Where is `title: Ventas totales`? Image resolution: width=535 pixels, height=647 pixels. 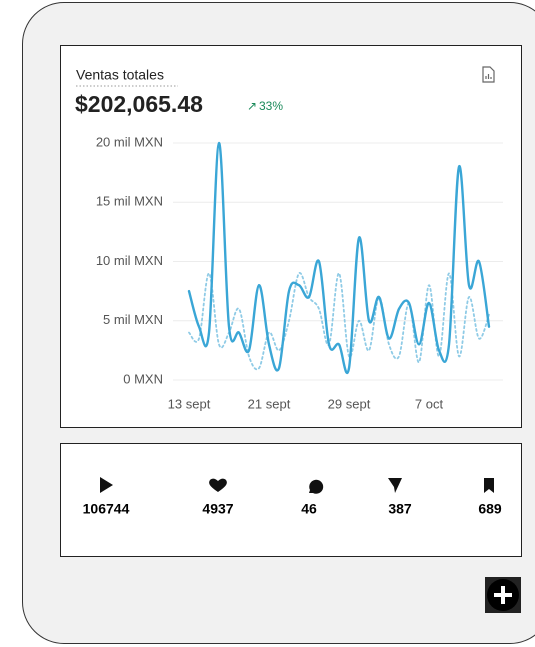 title: Ventas totales is located at coordinates (120, 75).